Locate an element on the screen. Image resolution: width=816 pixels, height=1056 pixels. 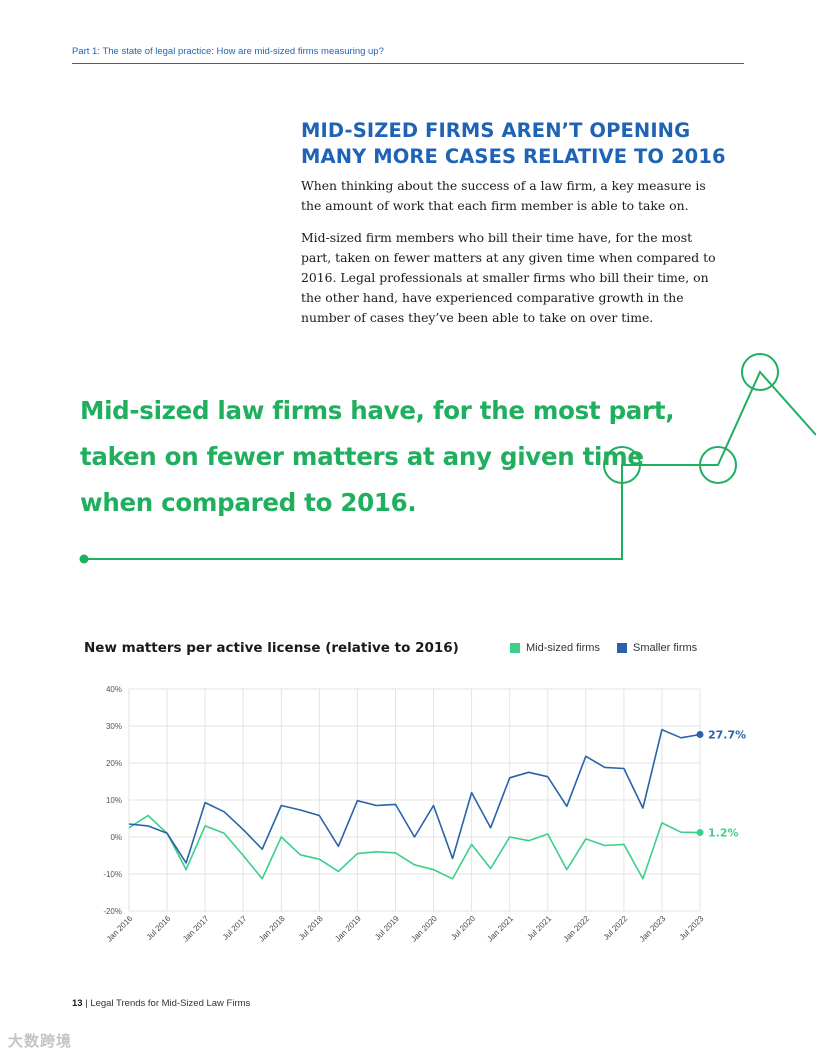
x-tick-label: Jul 2018 is located at coordinates (311, 928).